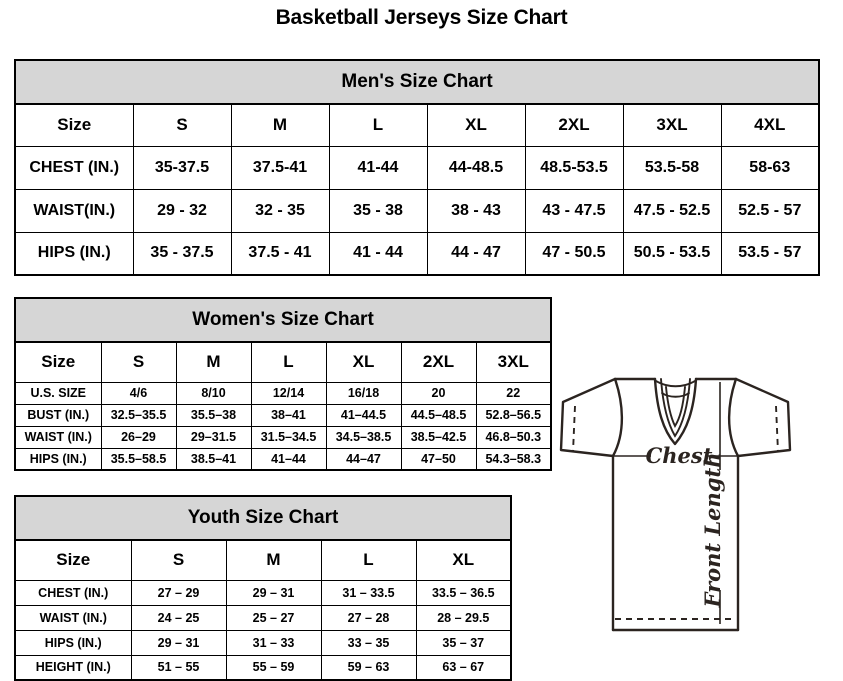 This screenshot has width=843, height=681. What do you see at coordinates (438, 415) in the screenshot?
I see `womens-bust-2xl: 44.5–48.5` at bounding box center [438, 415].